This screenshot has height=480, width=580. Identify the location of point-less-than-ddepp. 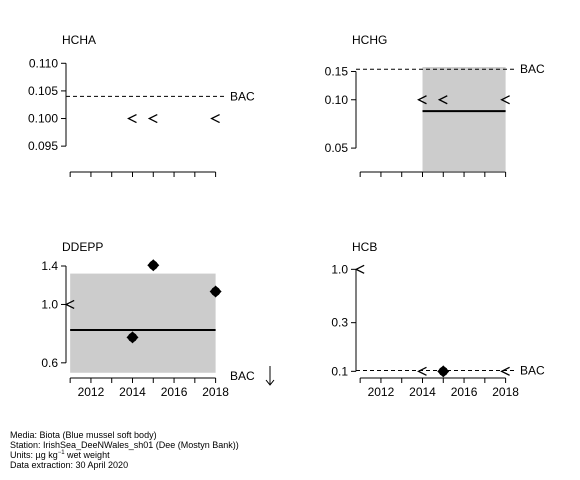
(69, 304).